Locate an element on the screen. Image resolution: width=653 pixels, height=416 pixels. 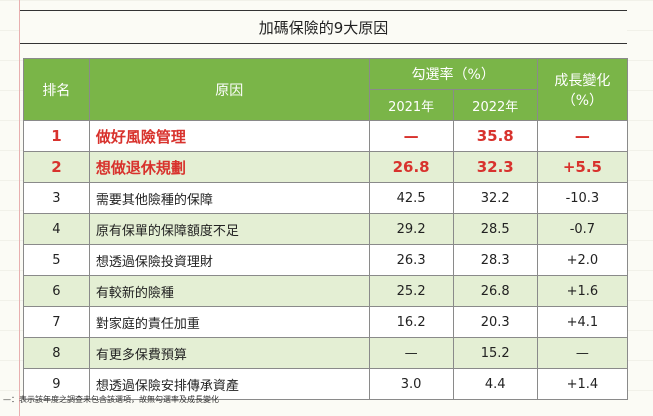
header-rate-group: 勾選率（%） is located at coordinates (453, 74).